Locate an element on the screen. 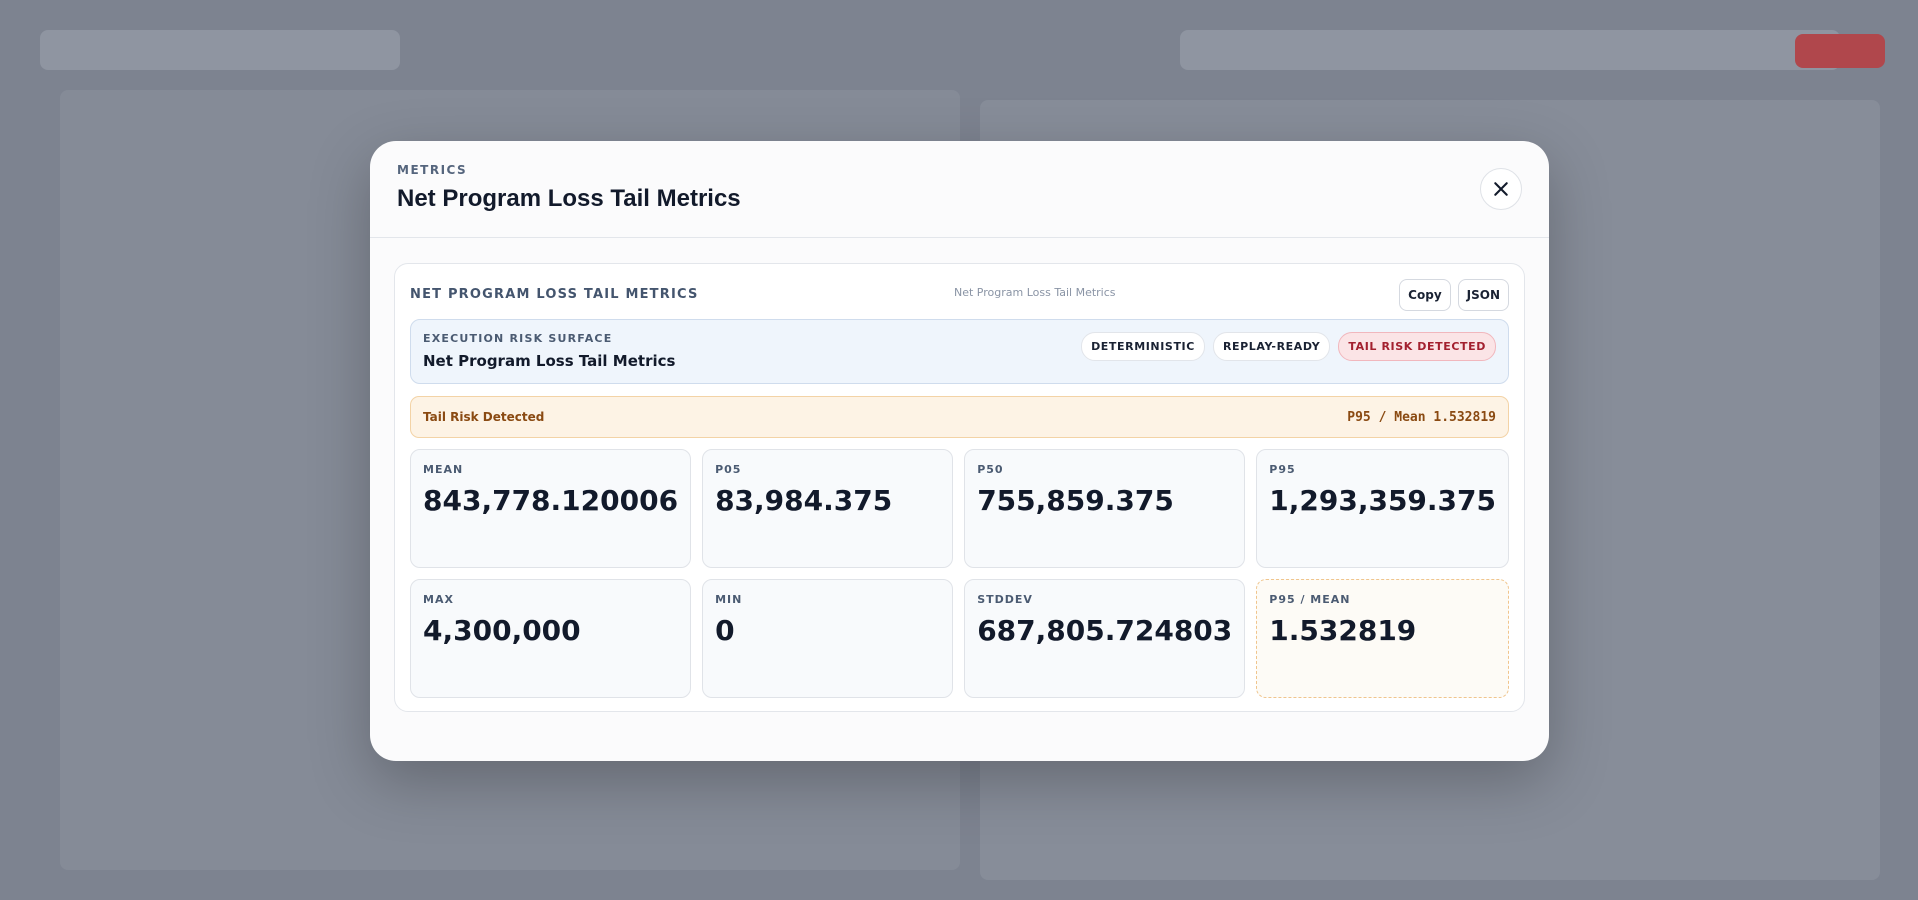 This screenshot has width=1918, height=900. metric-label: P05 is located at coordinates (728, 469).